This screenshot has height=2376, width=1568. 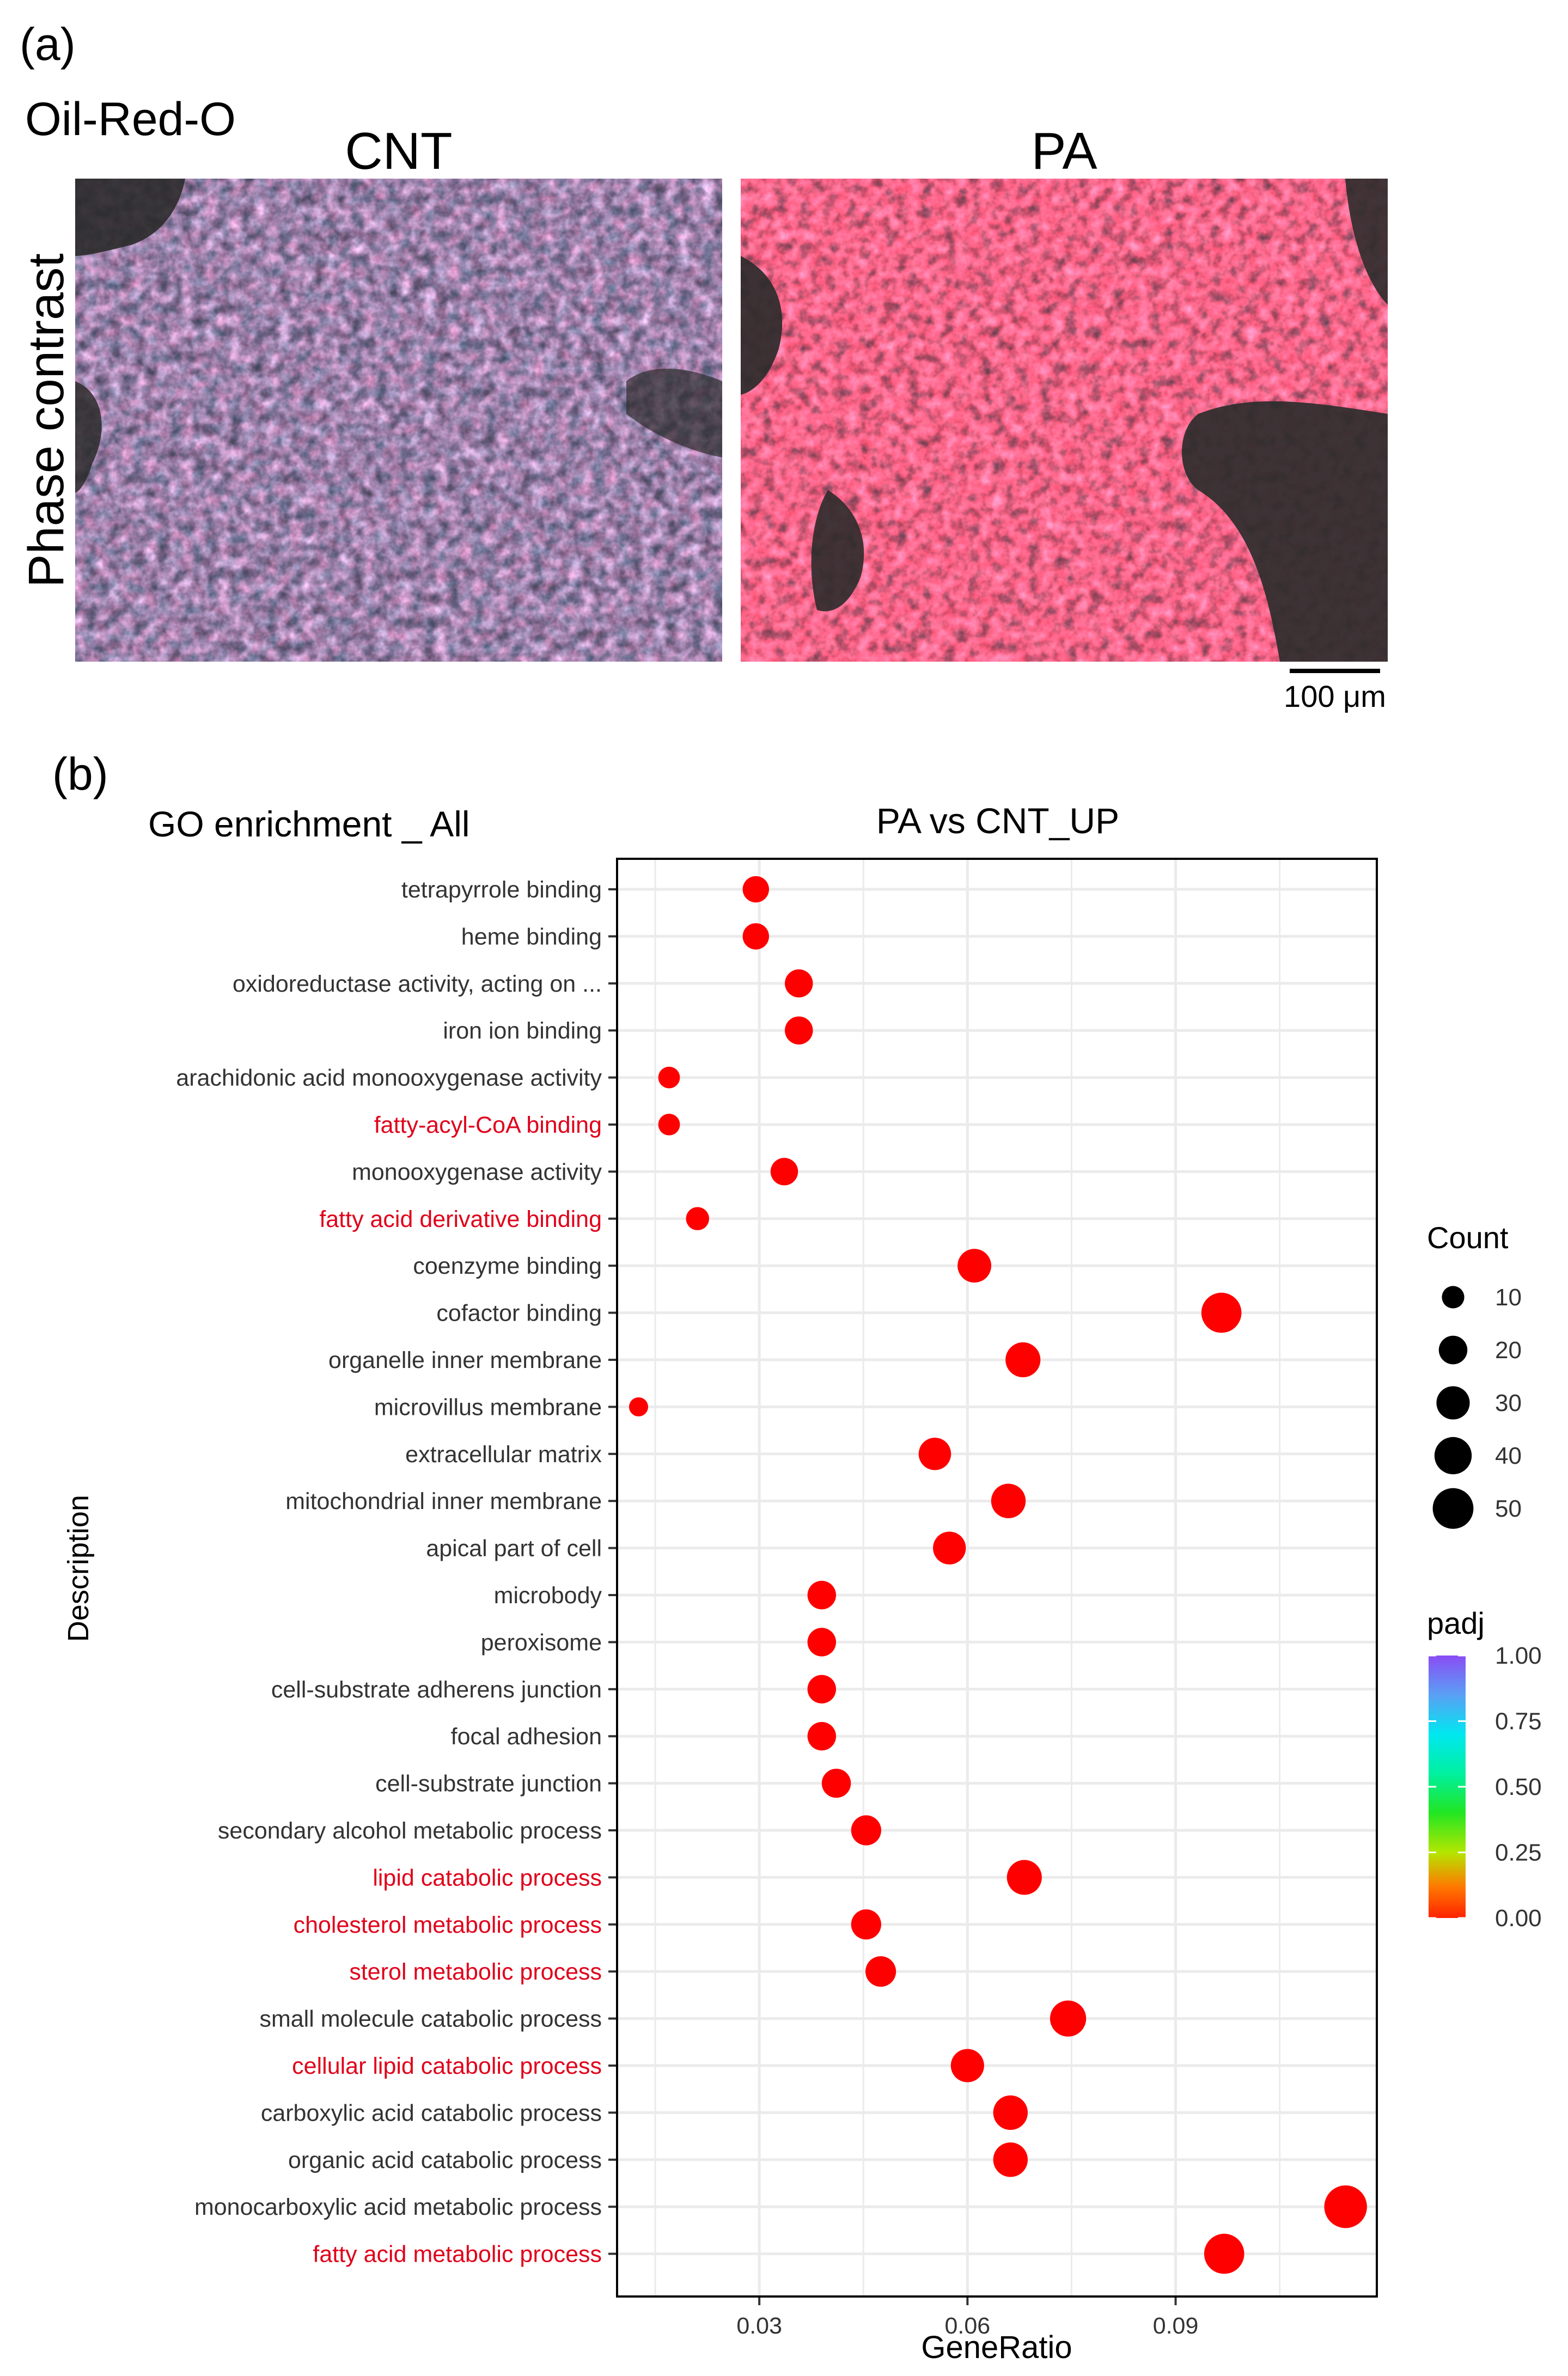 What do you see at coordinates (526, 1737) in the screenshot?
I see `y-tick-label: focal adhesion` at bounding box center [526, 1737].